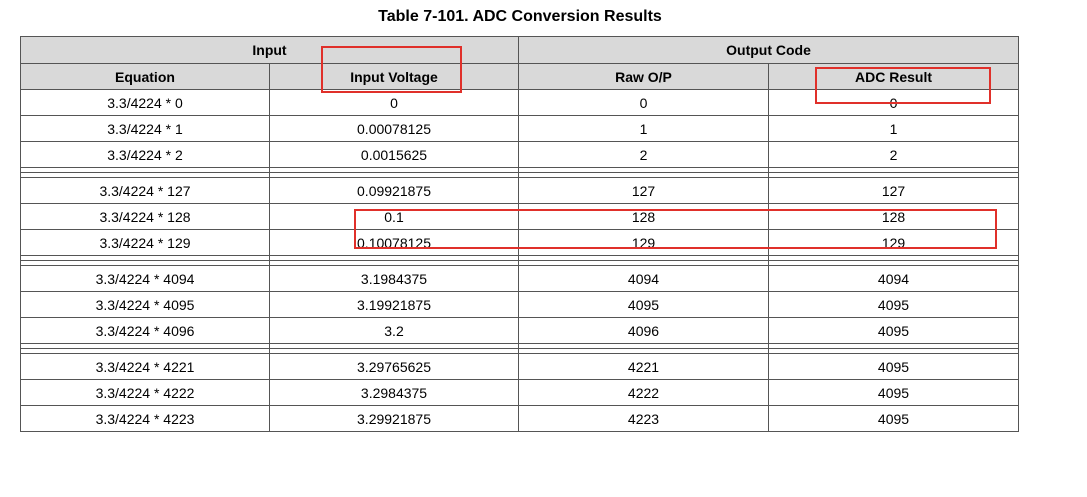 This screenshot has width=1087, height=497. Describe the element at coordinates (394, 418) in the screenshot. I see `input-voltage-cell: 3.29921875` at that location.